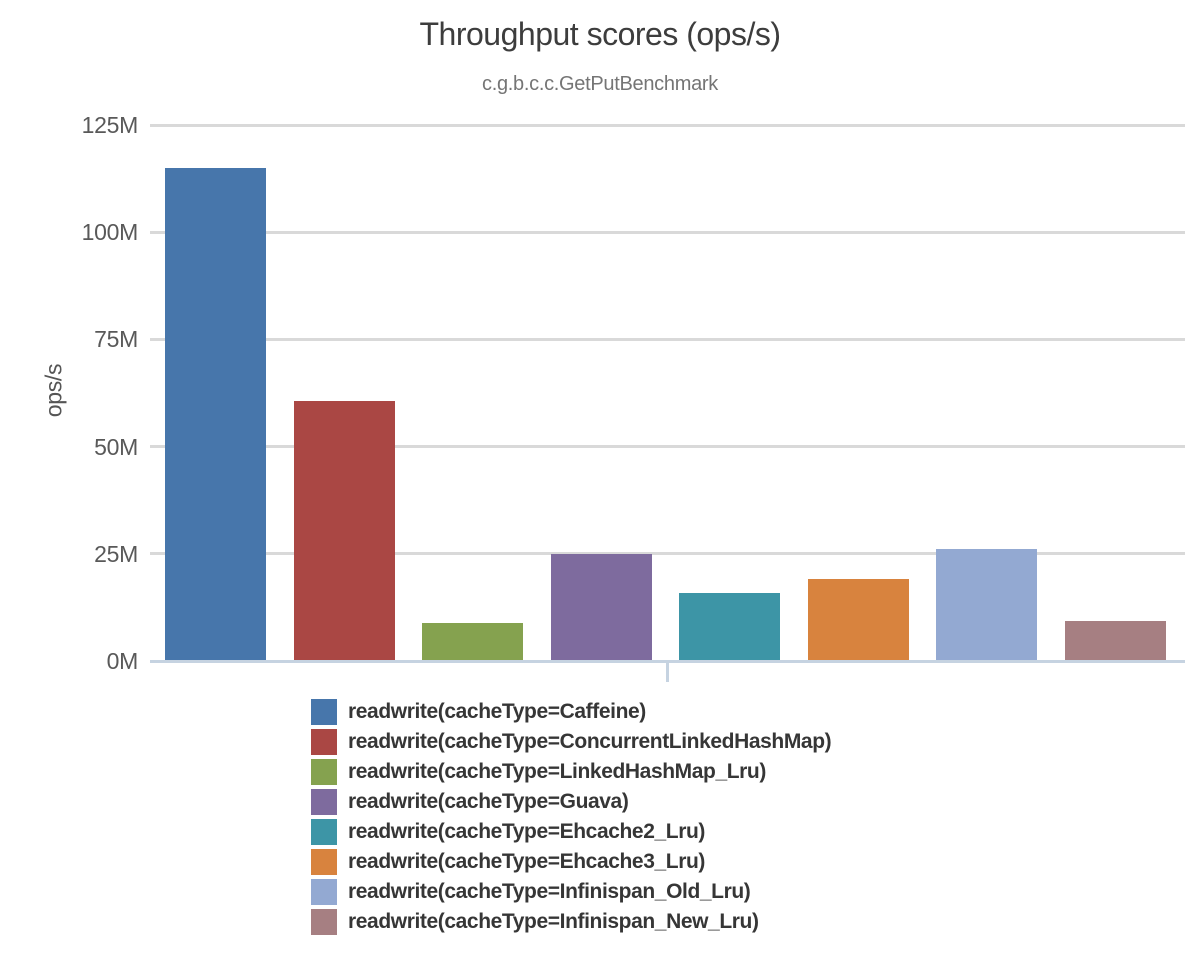 Image resolution: width=1200 pixels, height=976 pixels. What do you see at coordinates (215, 414) in the screenshot?
I see `bar-0-readwrite-cachetype-caffeine-` at bounding box center [215, 414].